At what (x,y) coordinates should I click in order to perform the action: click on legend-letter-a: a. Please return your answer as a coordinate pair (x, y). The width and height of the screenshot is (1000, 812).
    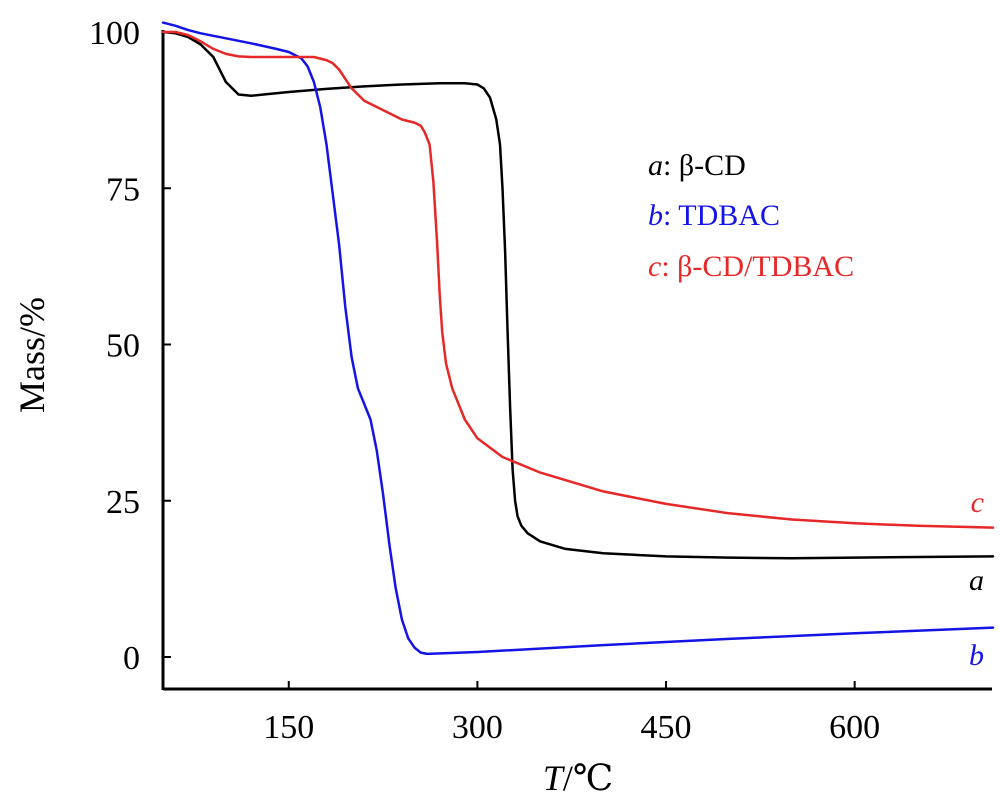
    Looking at the image, I should click on (655, 165).